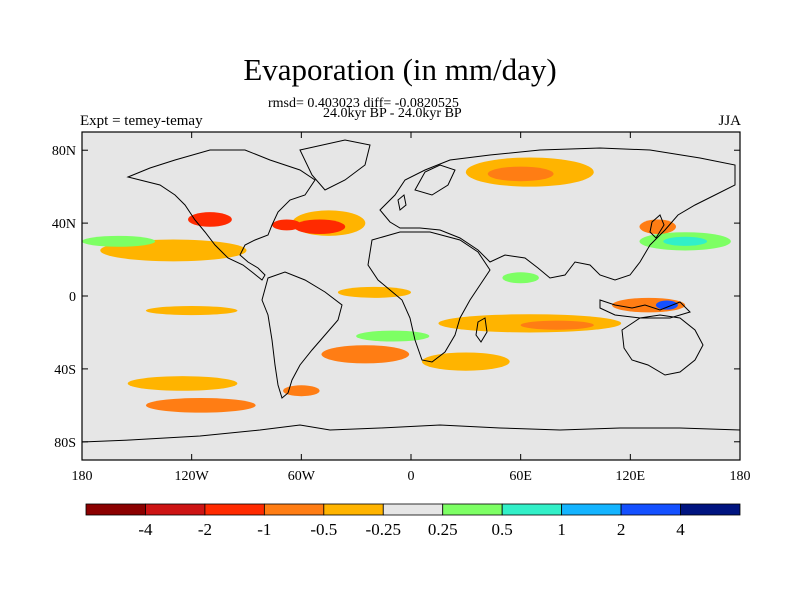 The height and width of the screenshot is (600, 800). I want to click on page-title: Evaporation (in mm/day), so click(400, 69).